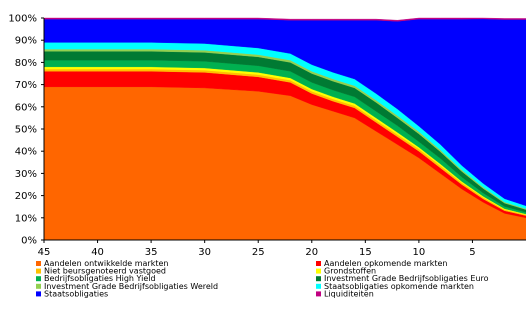 Image resolution: width=526 pixels, height=323 pixels. Describe the element at coordinates (311, 252) in the screenshot. I see `x-tick-label: 20` at that location.